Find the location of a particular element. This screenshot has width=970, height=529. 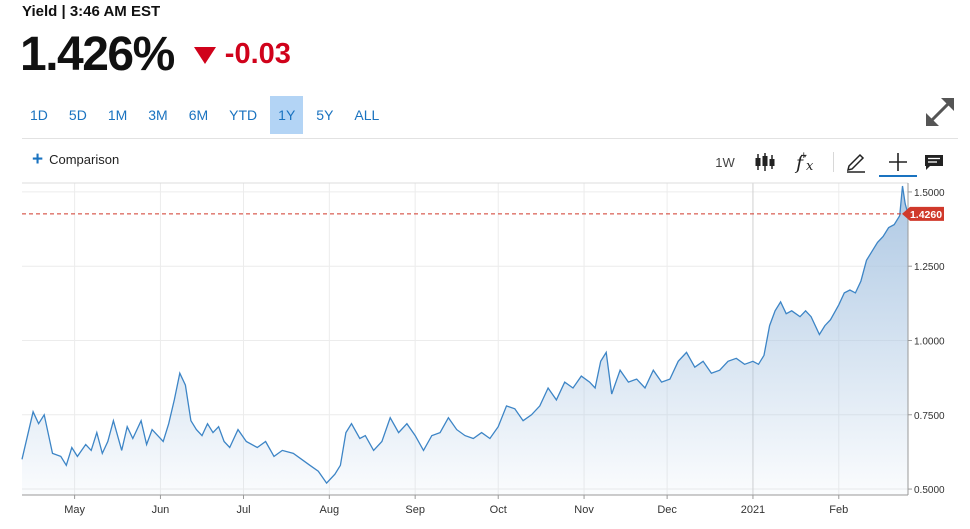

crosshair-active-indicator is located at coordinates (898, 176).